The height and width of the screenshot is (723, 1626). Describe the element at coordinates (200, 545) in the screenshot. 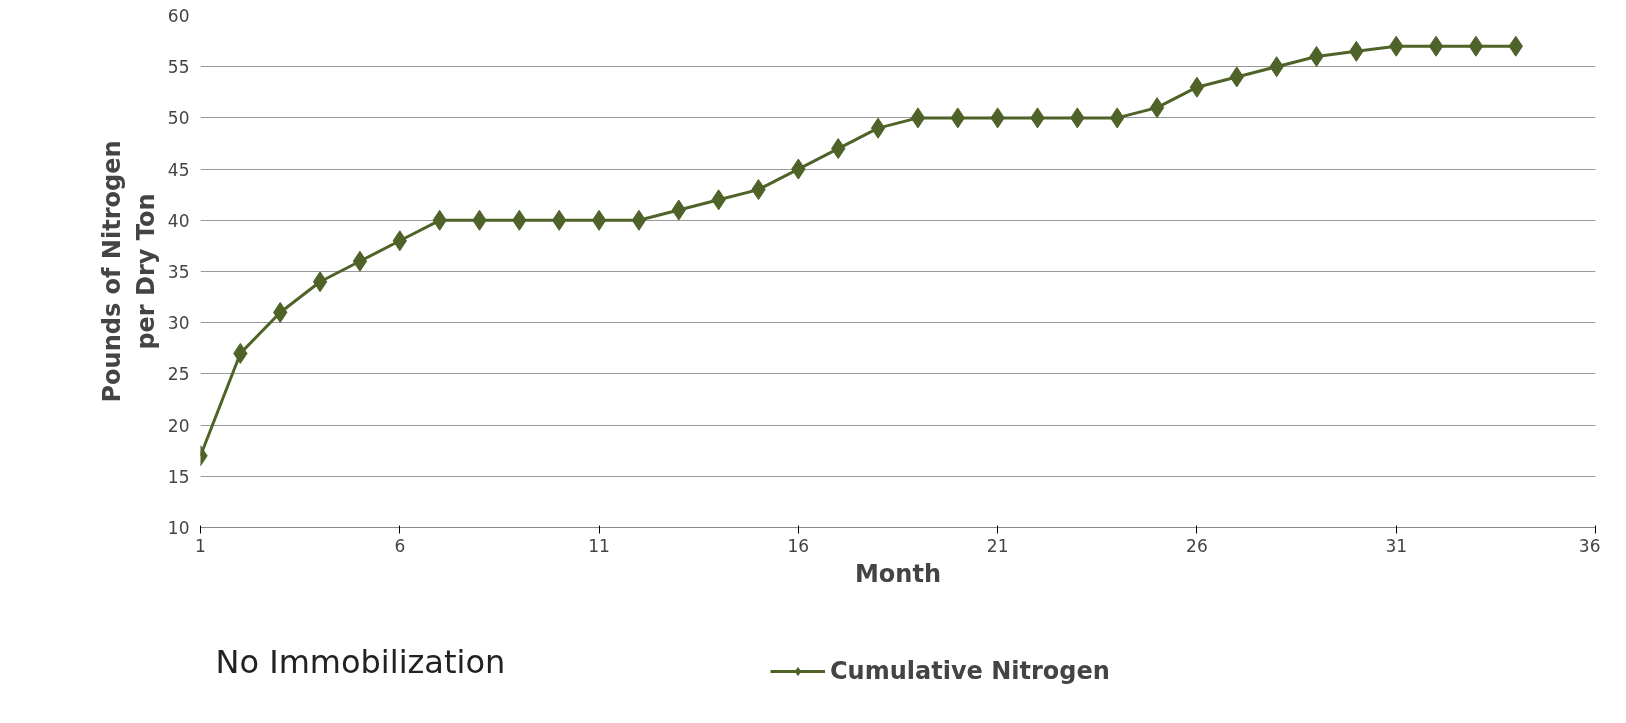

I see `x-tick-label: 1` at that location.